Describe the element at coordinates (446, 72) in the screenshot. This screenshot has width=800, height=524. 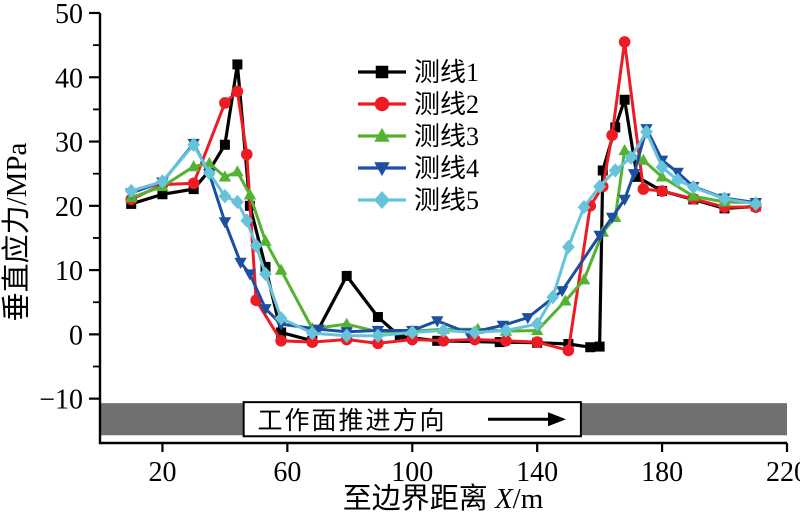
I see `legend-label: 测线1` at that location.